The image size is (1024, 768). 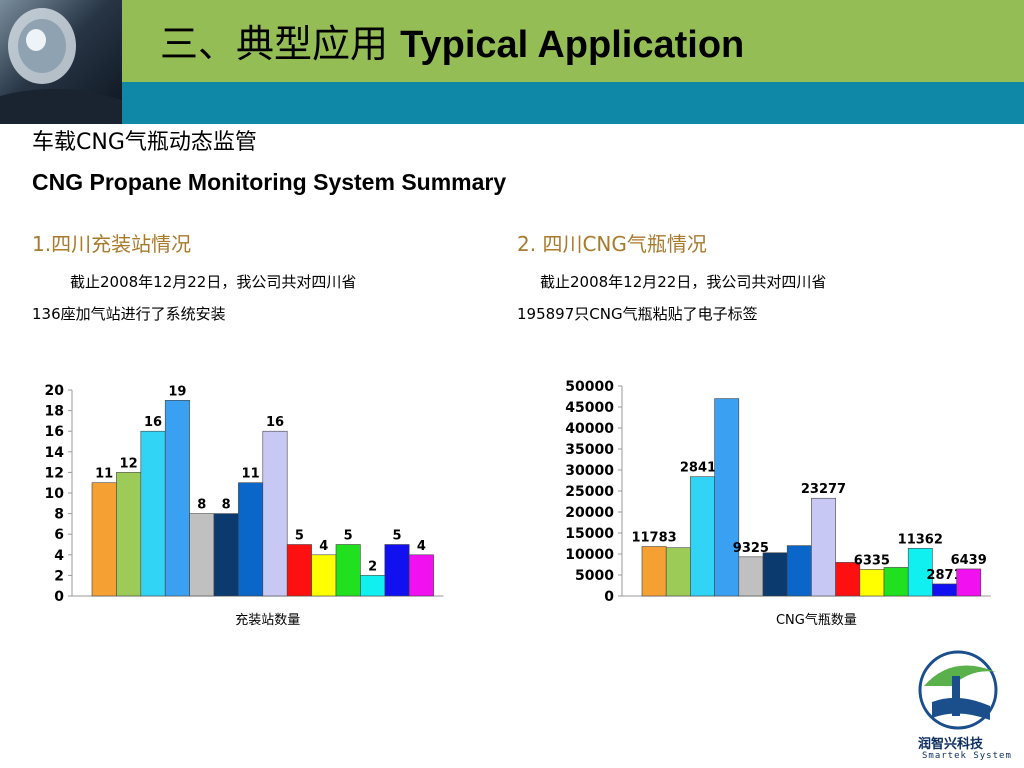 What do you see at coordinates (512, 103) in the screenshot?
I see `header-strip` at bounding box center [512, 103].